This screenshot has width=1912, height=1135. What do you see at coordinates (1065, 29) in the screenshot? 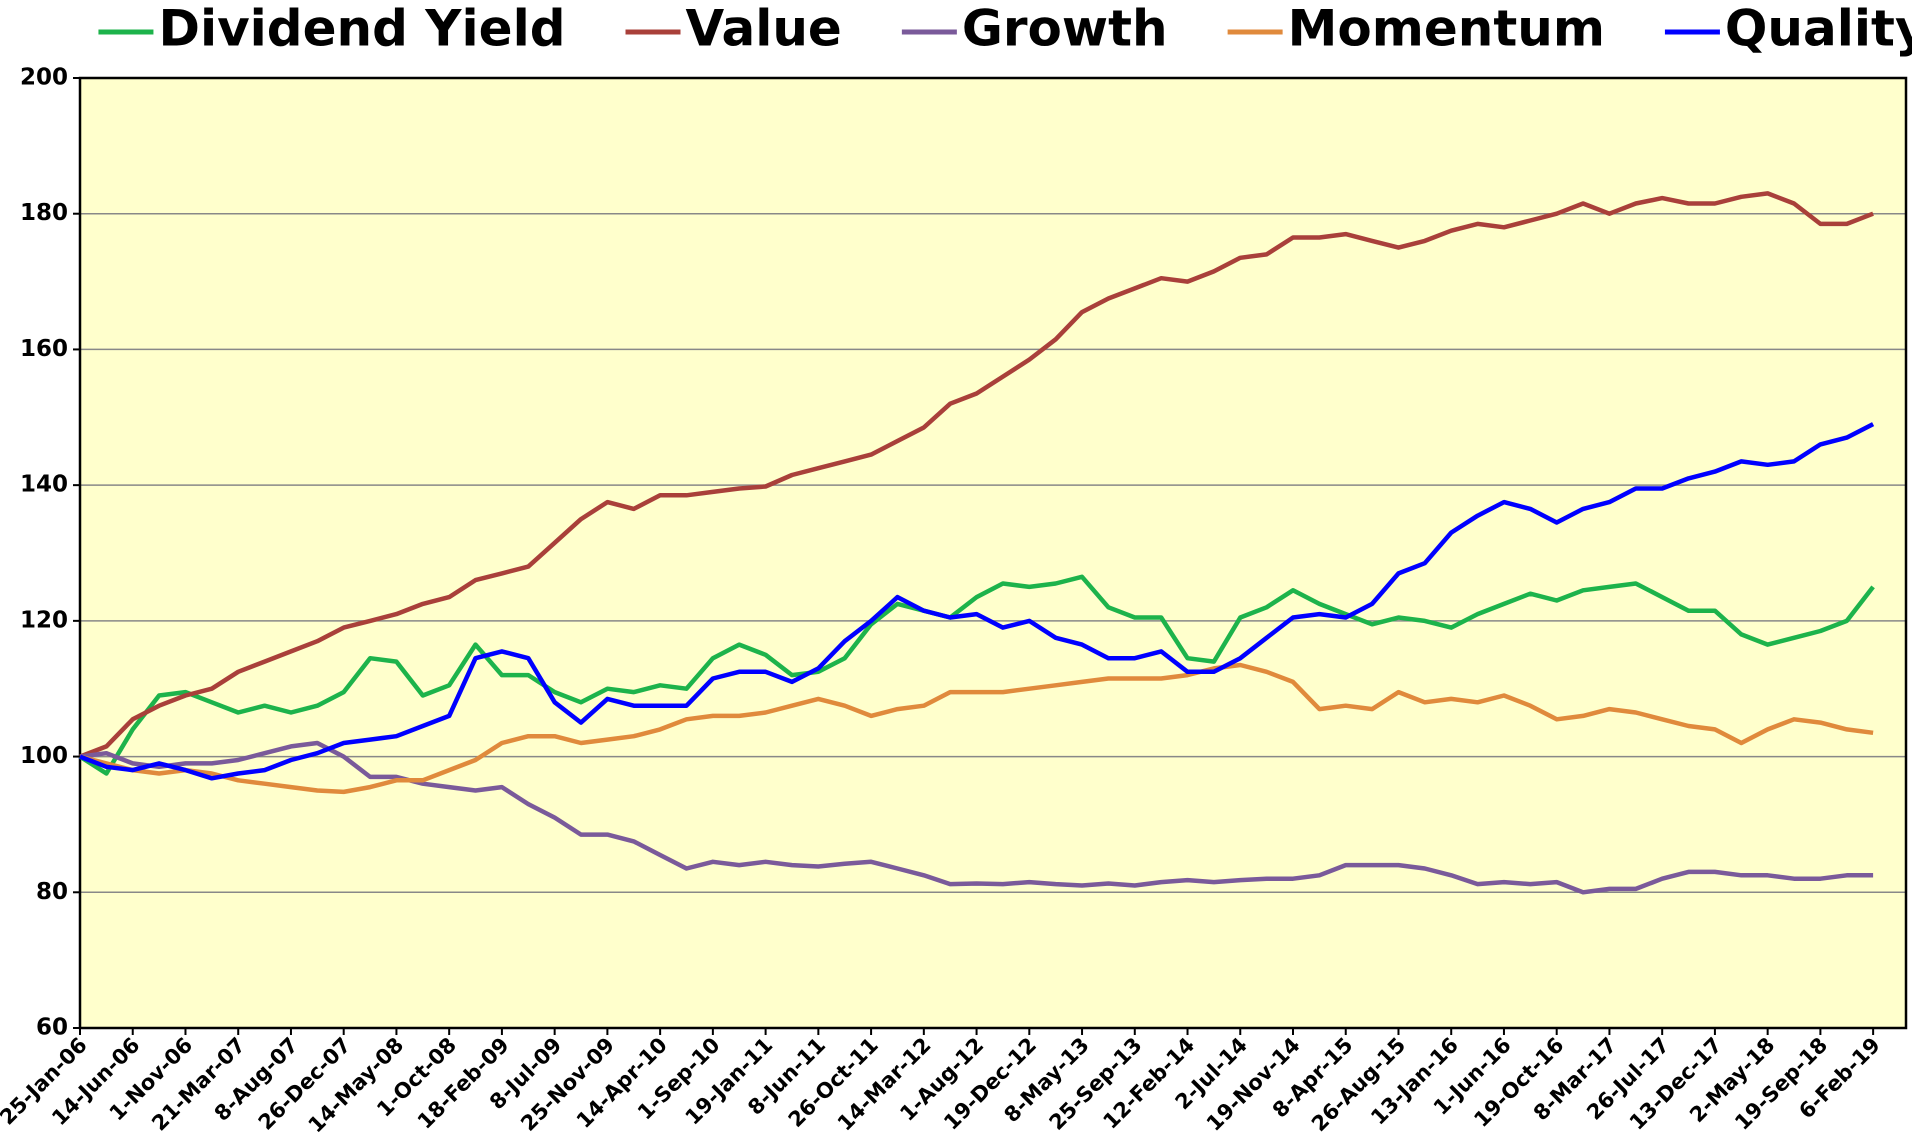
I see `legend-label: Growth` at bounding box center [1065, 29].